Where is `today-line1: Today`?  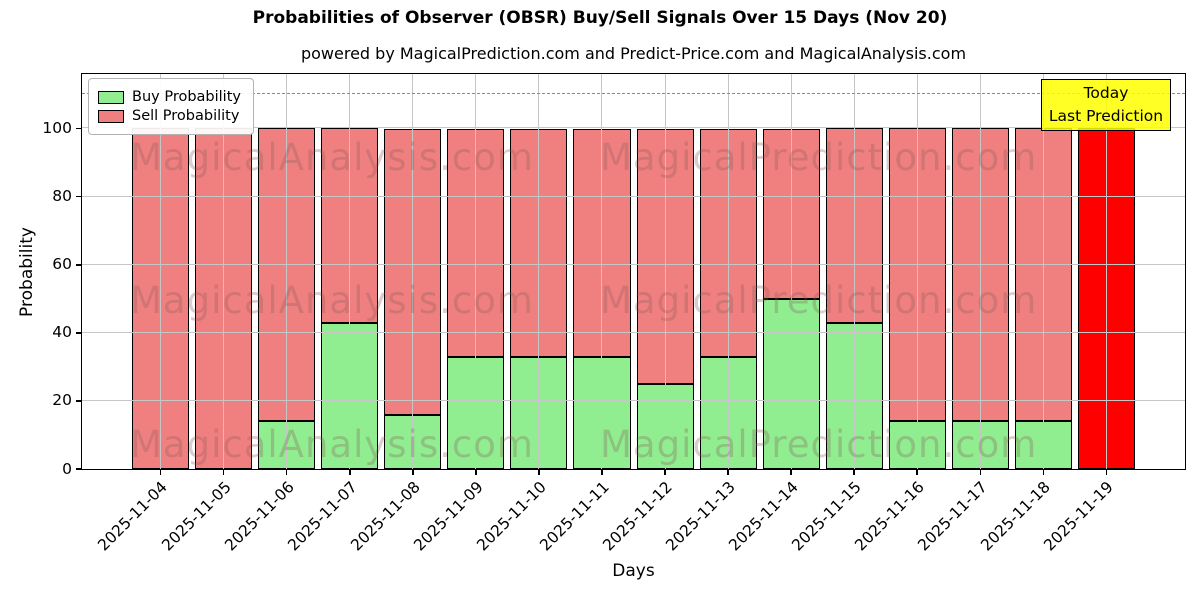 today-line1: Today is located at coordinates (1106, 92).